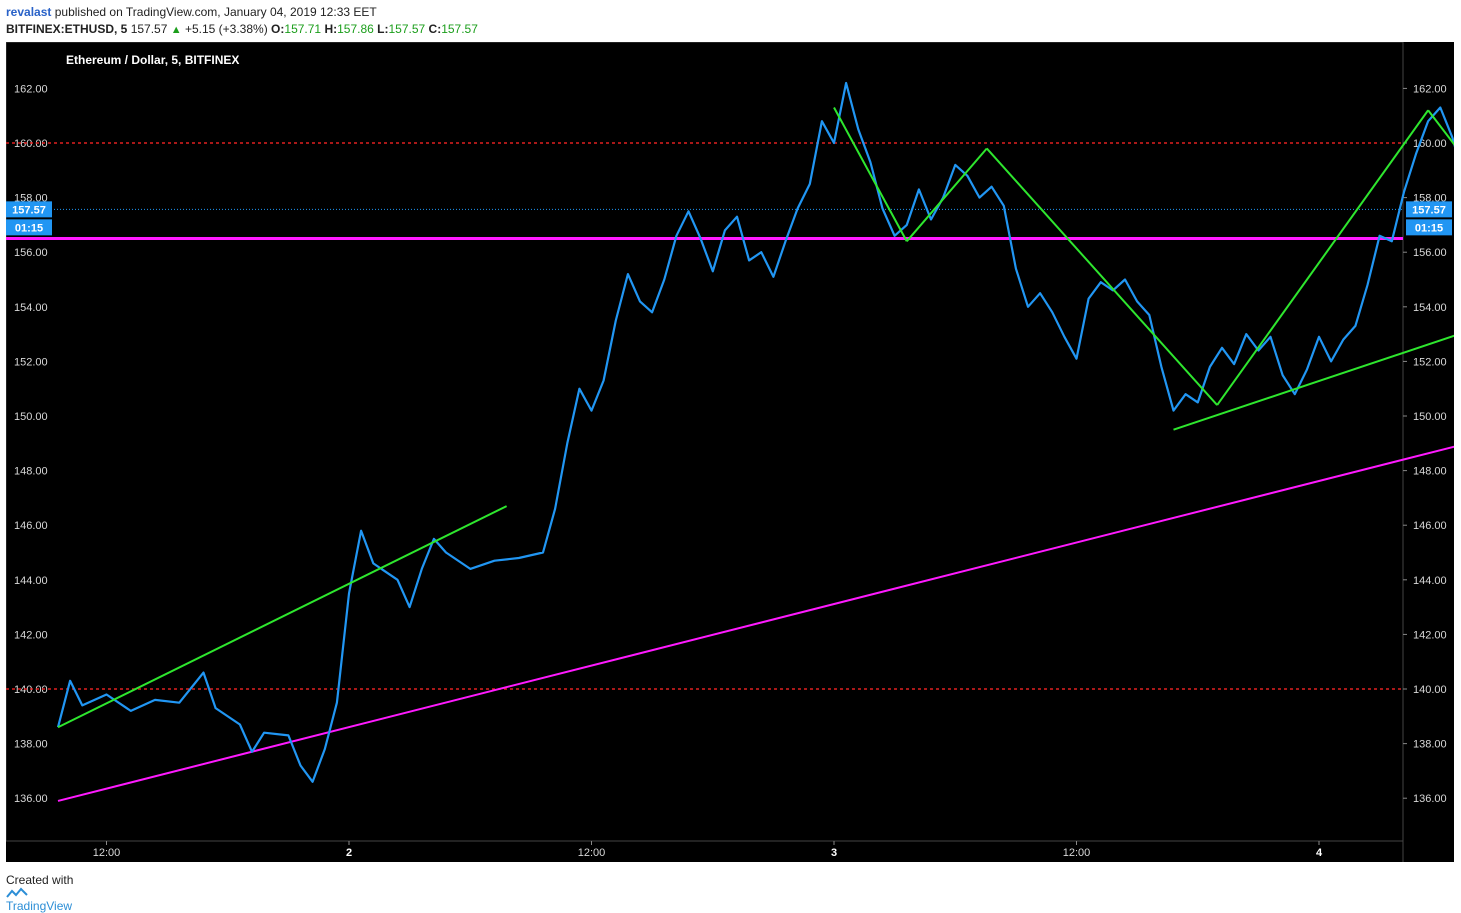 Image resolution: width=1461 pixels, height=913 pixels. What do you see at coordinates (152, 60) in the screenshot?
I see `chart-title: Ethereum / Dollar, 5, BITFINEX` at bounding box center [152, 60].